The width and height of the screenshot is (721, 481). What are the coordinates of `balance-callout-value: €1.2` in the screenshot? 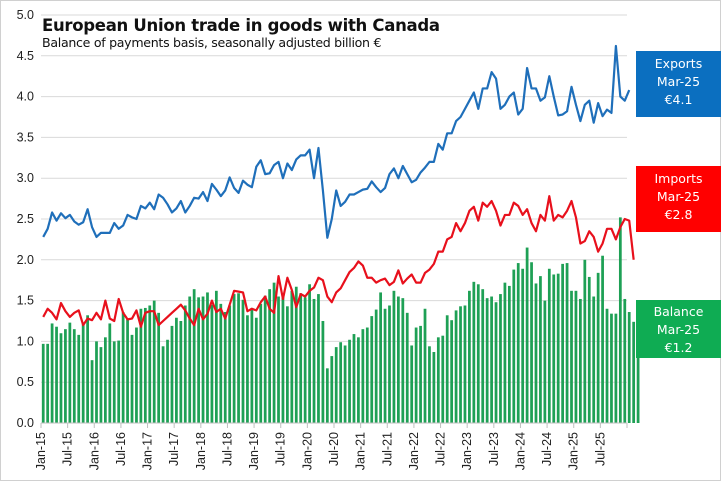 It's located at (678, 347).